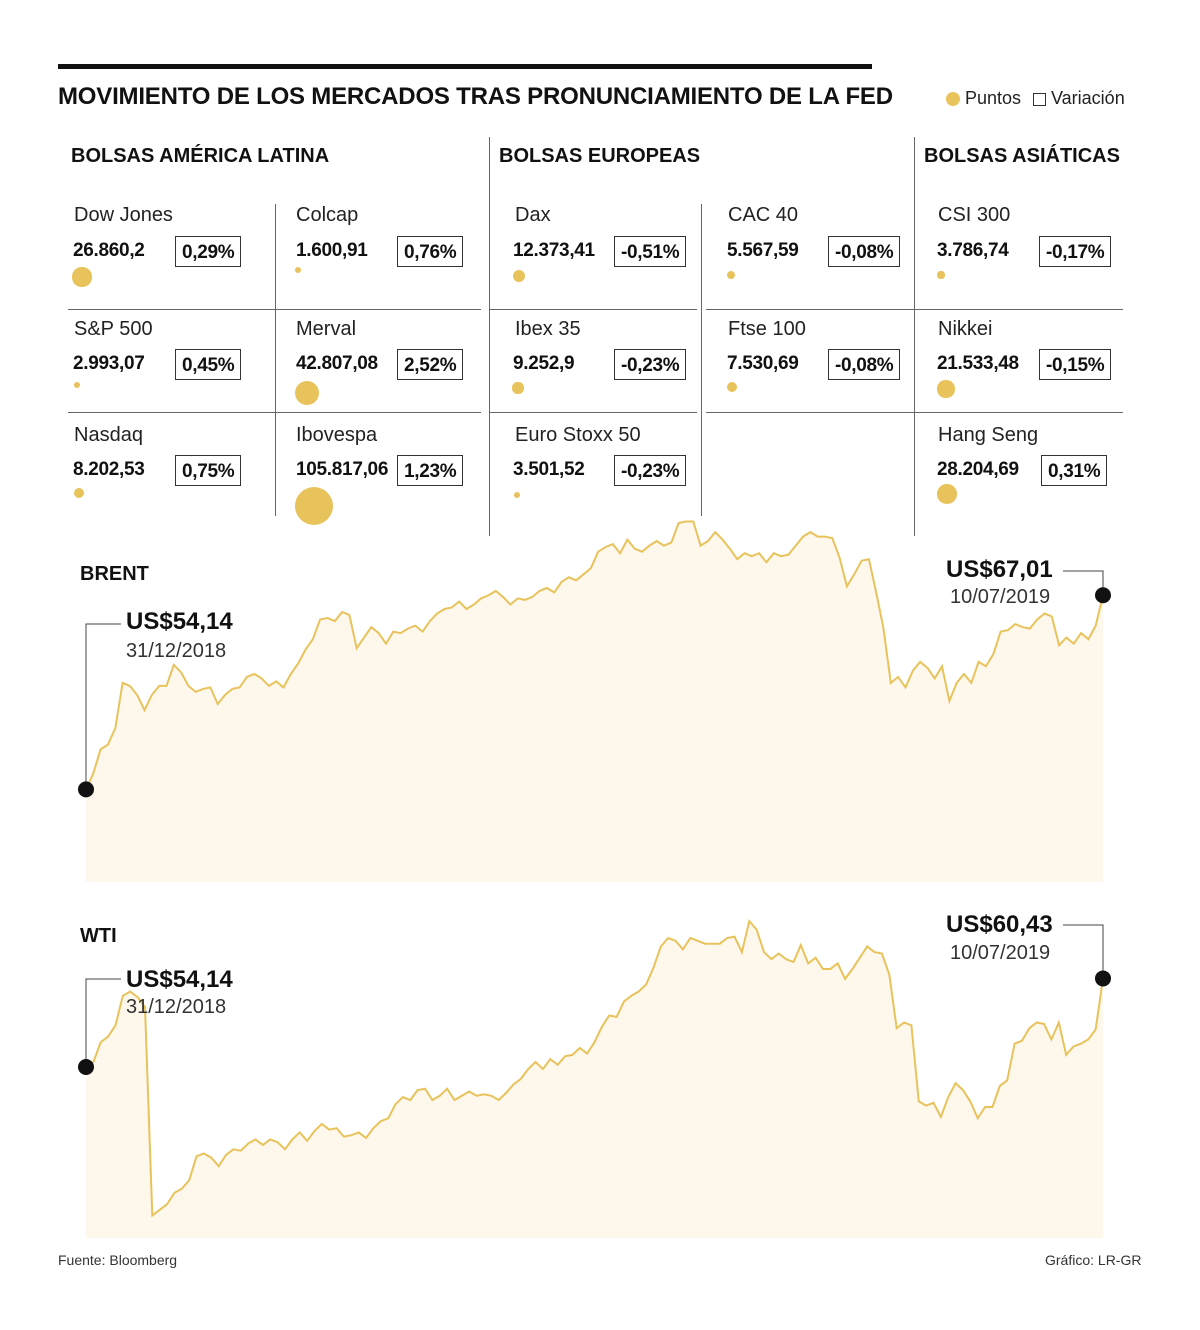 This screenshot has width=1200, height=1330. I want to click on market-name: Ibex 35, so click(548, 329).